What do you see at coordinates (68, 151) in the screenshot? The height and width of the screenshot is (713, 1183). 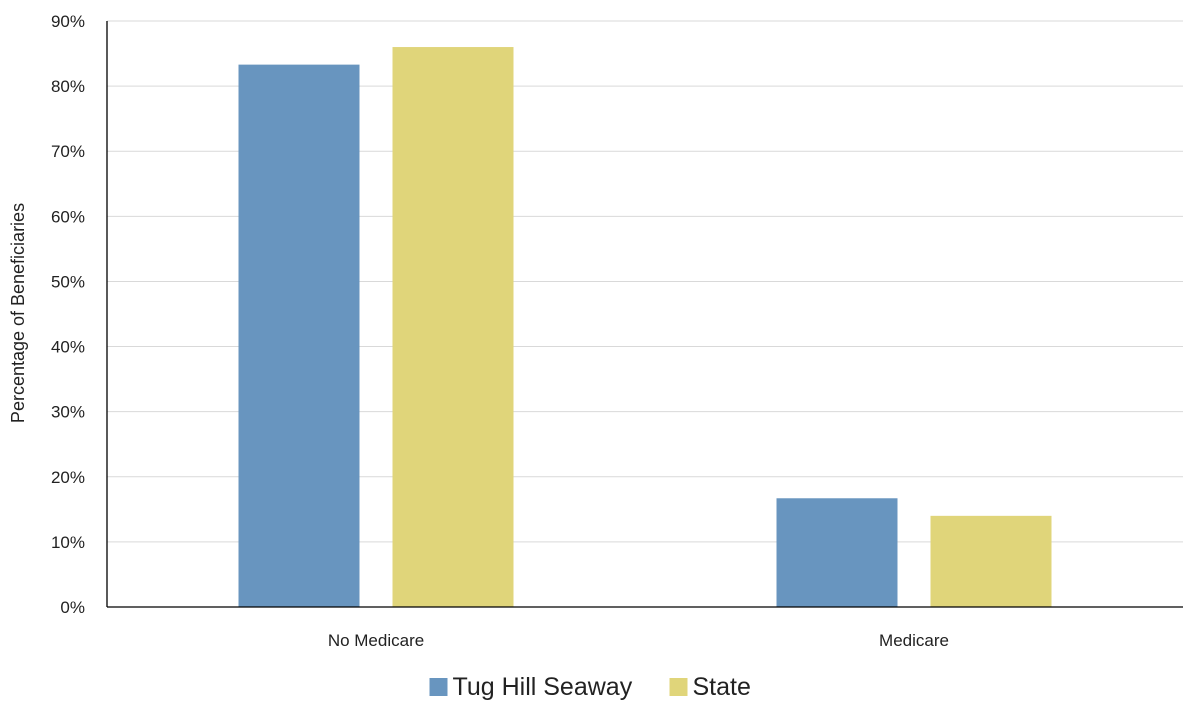 I see `y-tick-label: 70%` at bounding box center [68, 151].